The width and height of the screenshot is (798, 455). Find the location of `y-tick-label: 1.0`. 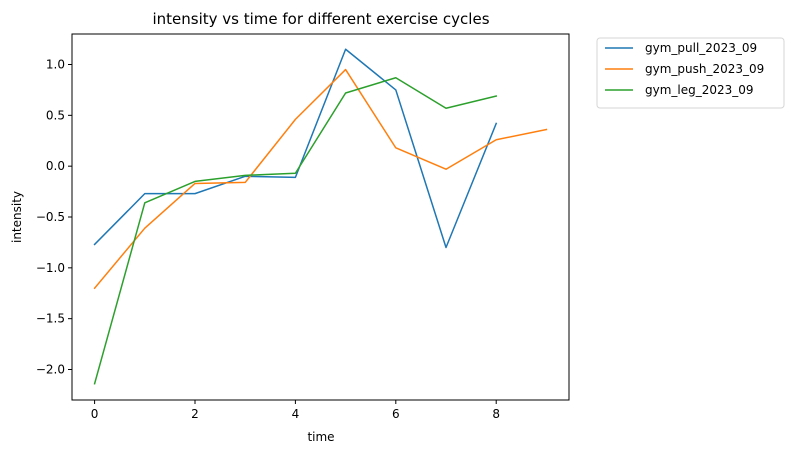

y-tick-label: 1.0 is located at coordinates (55, 65).